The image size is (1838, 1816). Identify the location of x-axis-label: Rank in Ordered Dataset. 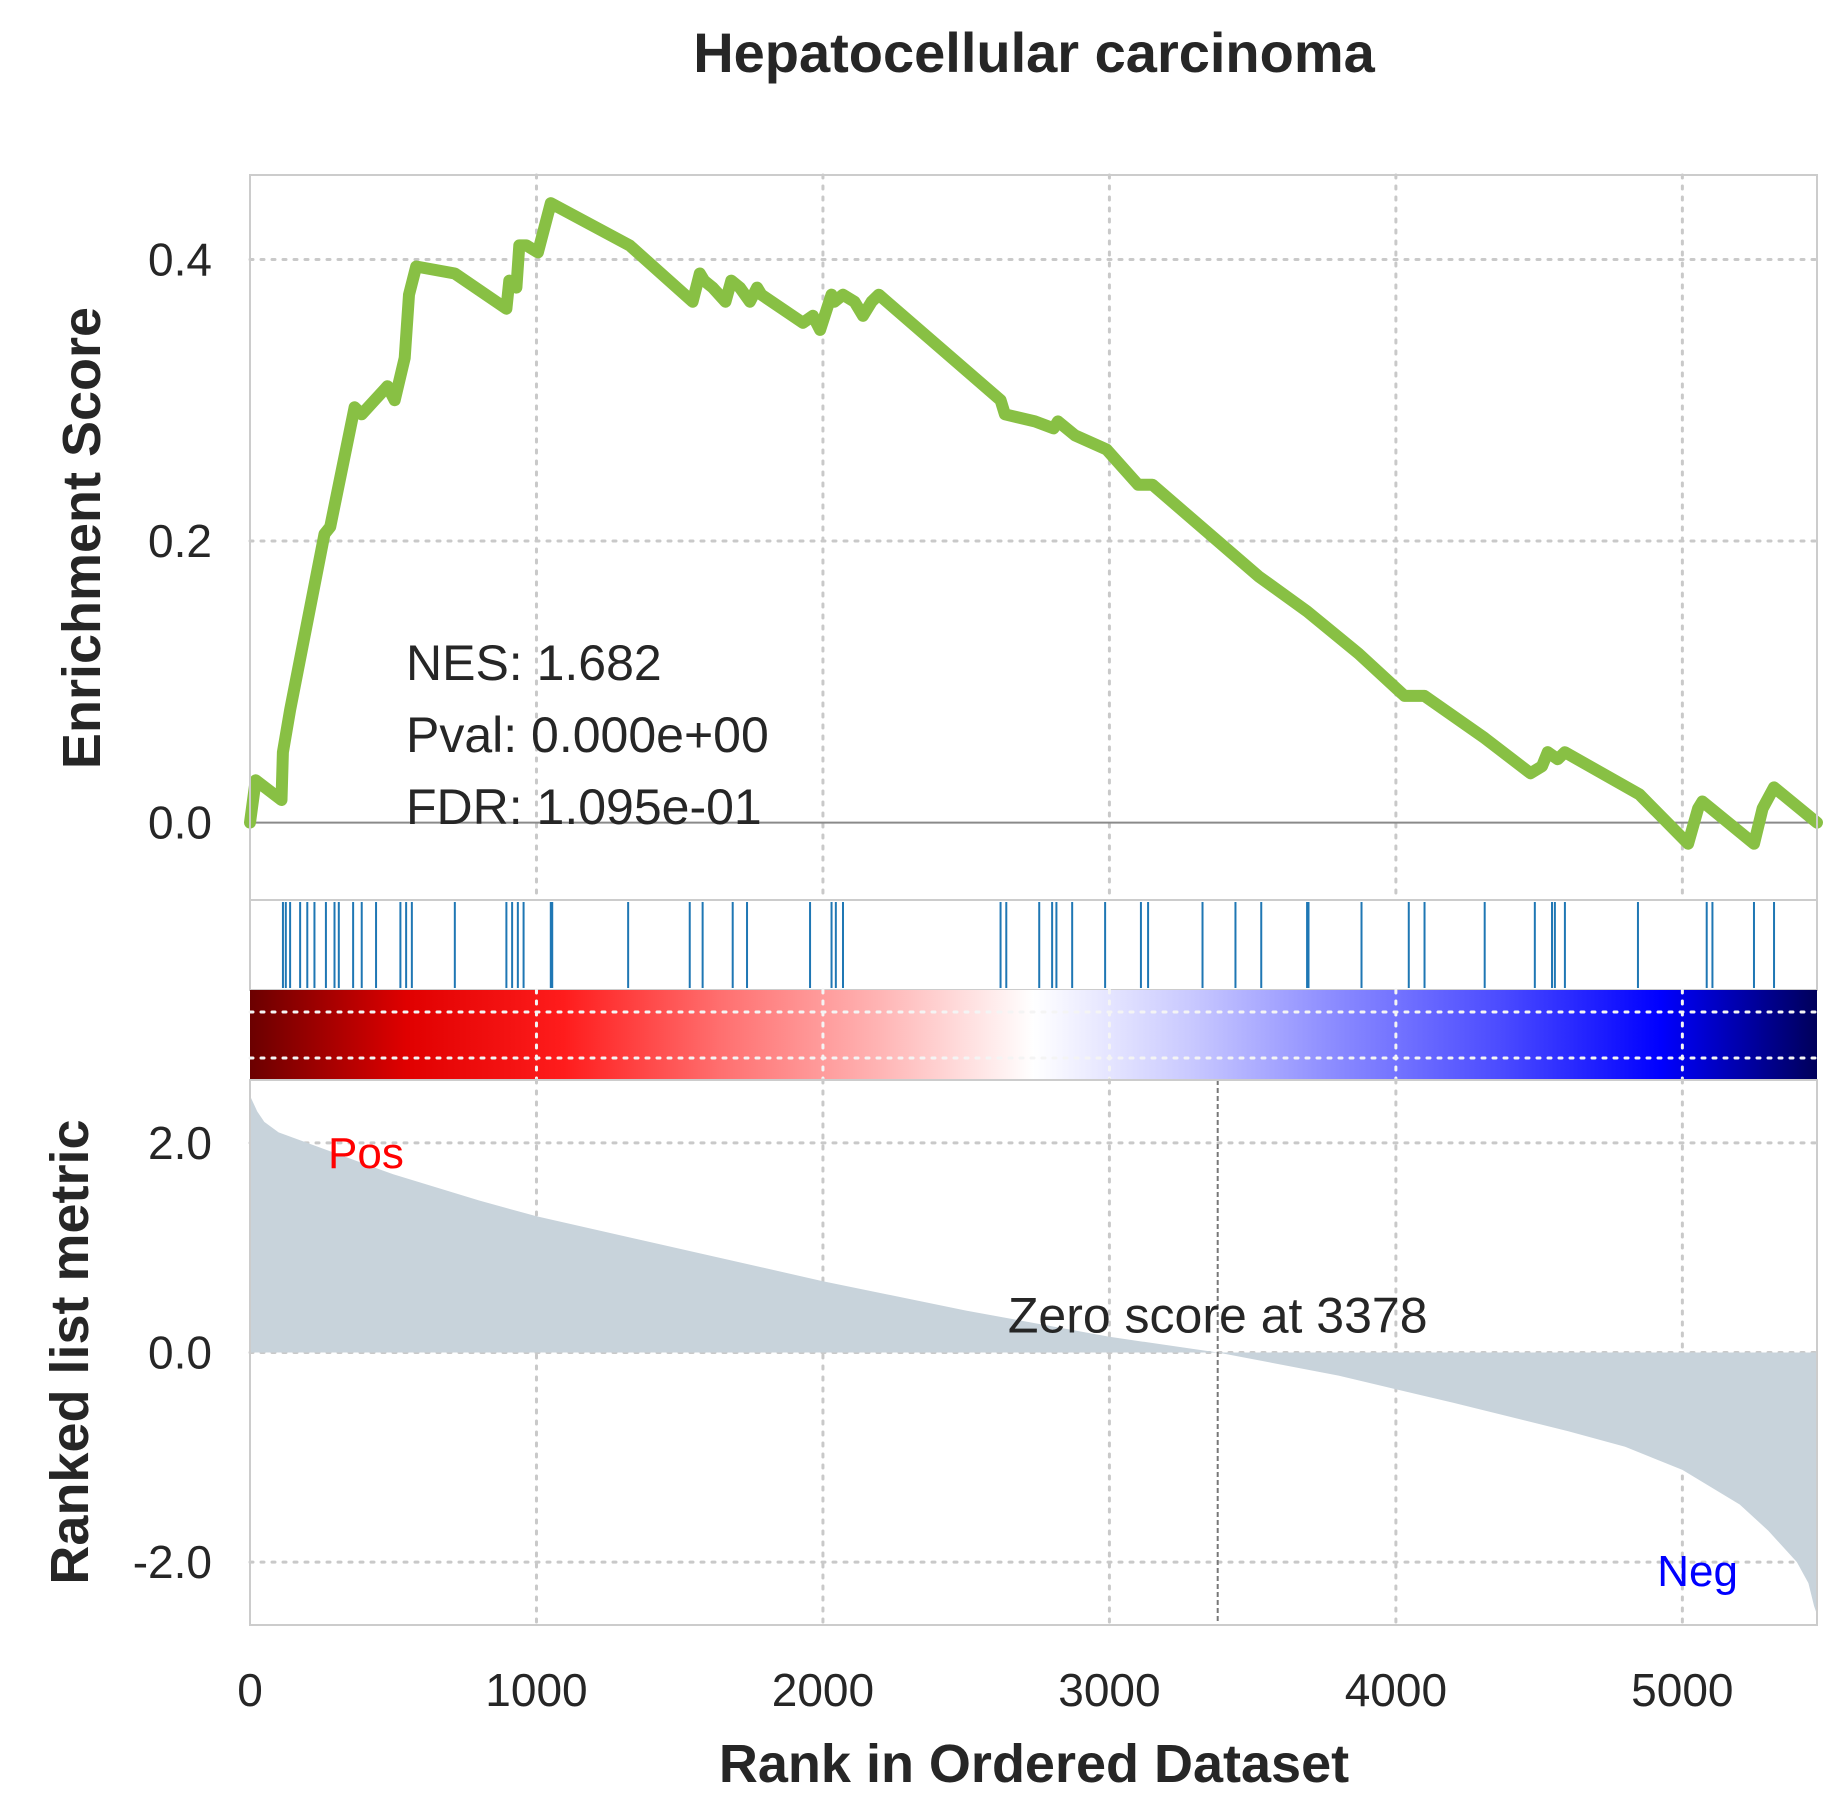
(1034, 1764).